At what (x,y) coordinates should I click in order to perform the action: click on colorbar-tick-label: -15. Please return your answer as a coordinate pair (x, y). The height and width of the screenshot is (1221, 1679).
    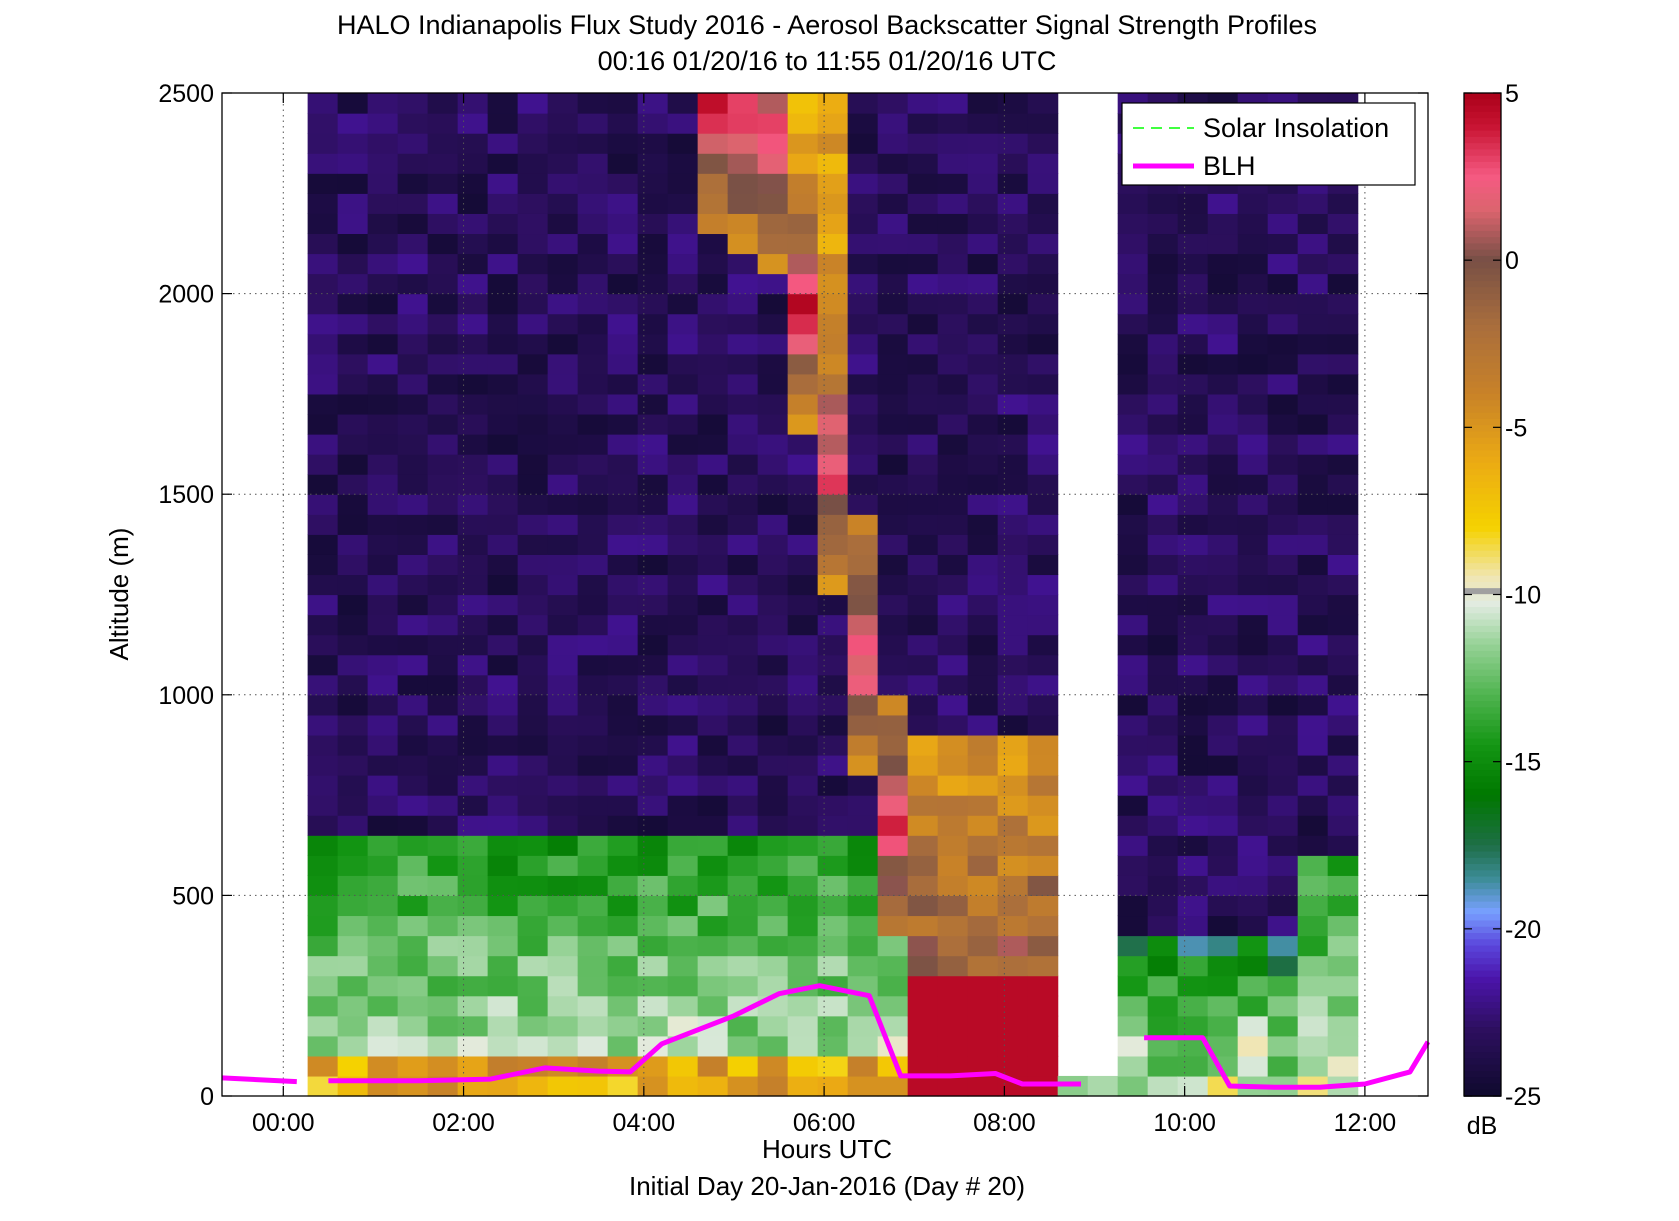
    Looking at the image, I should click on (1523, 763).